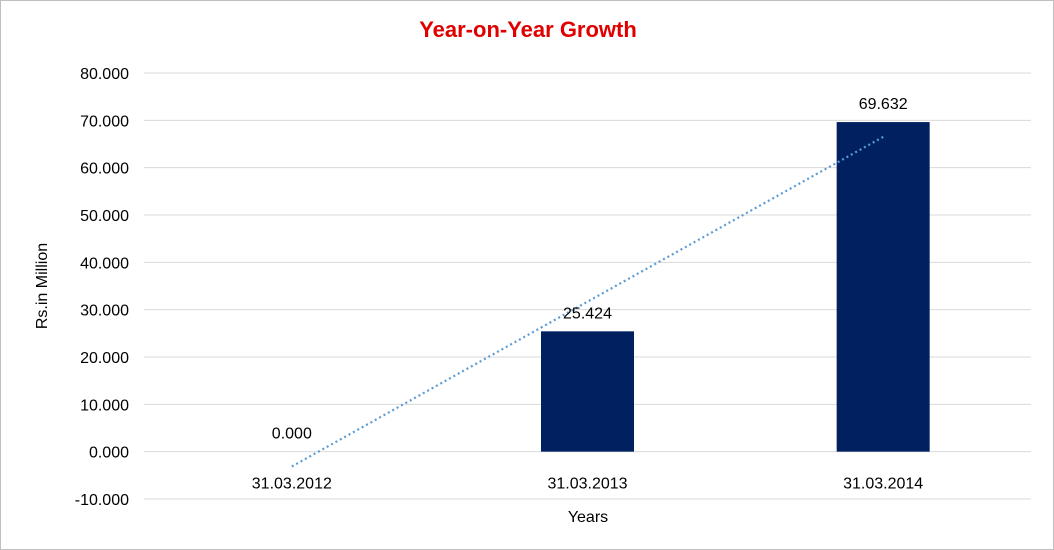 Image resolution: width=1054 pixels, height=550 pixels. I want to click on chart-title: Year-on-Year Growth, so click(528, 29).